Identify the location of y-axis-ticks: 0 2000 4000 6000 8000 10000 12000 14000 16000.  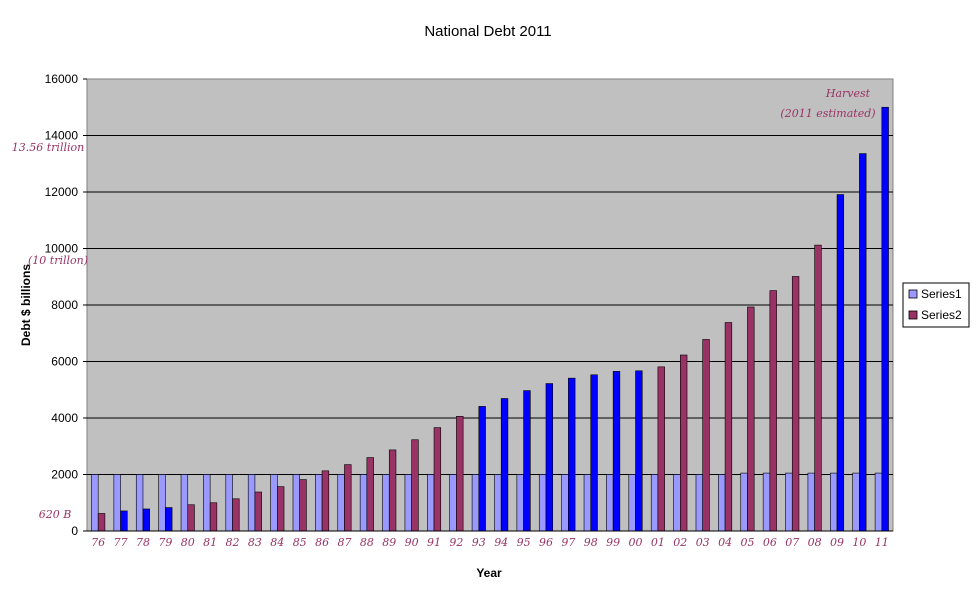
(66, 305).